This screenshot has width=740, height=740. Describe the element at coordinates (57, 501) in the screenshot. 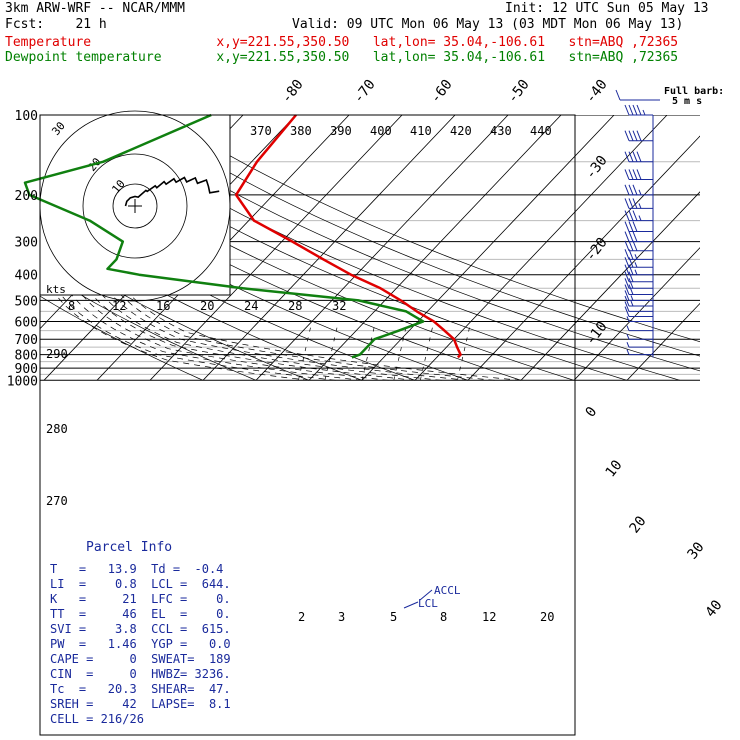

I see `theta-label: 270` at that location.